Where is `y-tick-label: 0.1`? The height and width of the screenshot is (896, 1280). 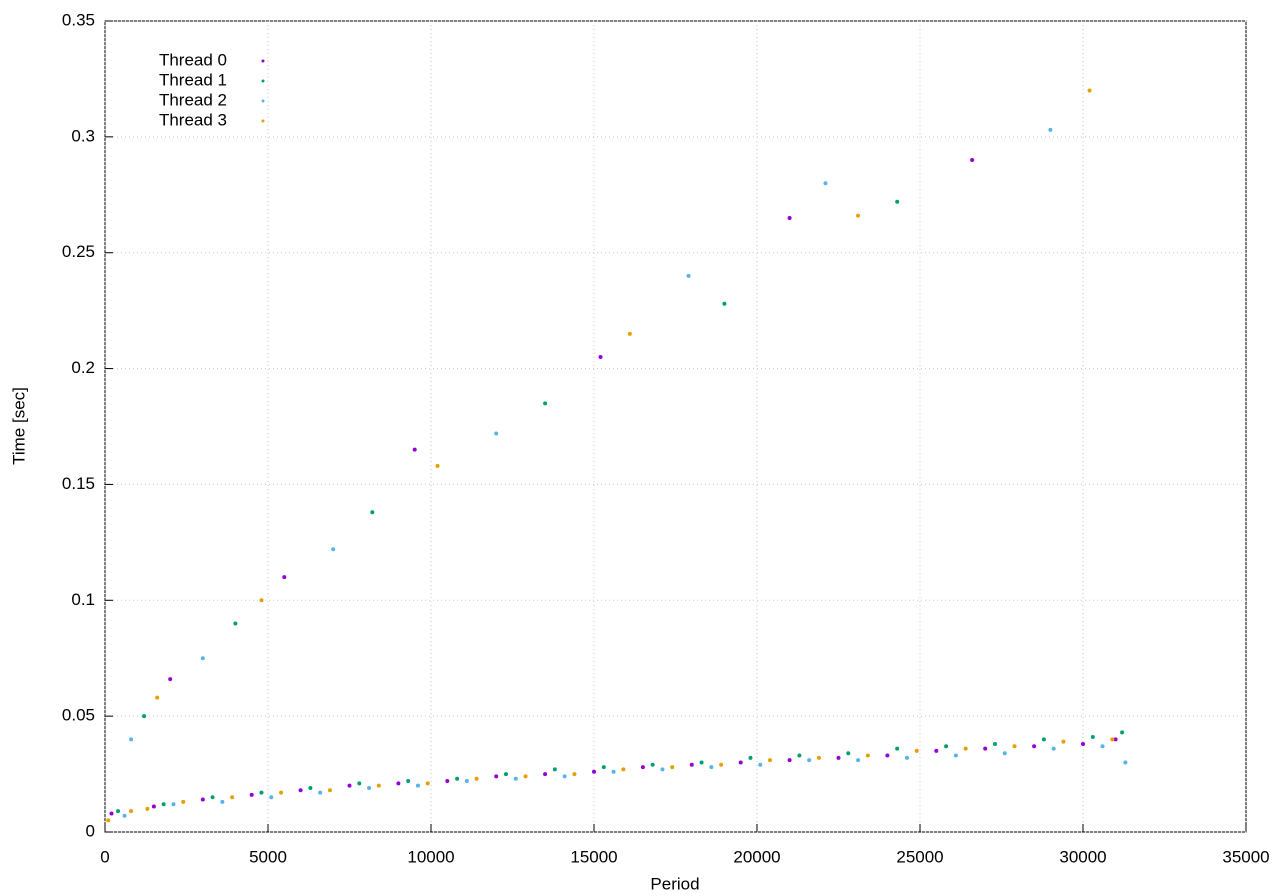 y-tick-label: 0.1 is located at coordinates (83, 599).